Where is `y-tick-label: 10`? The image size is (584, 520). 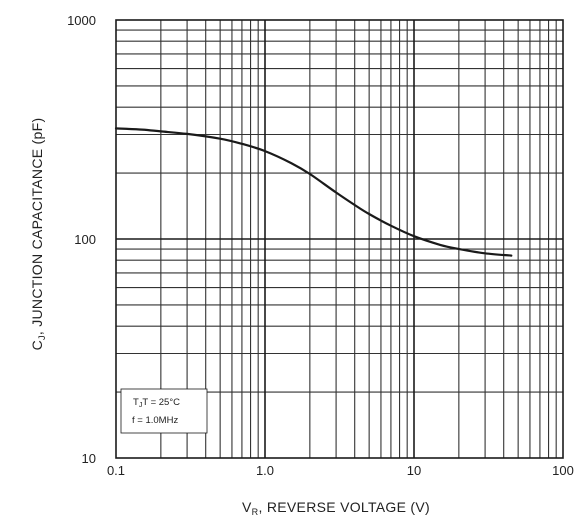 y-tick-label: 10 is located at coordinates (89, 458).